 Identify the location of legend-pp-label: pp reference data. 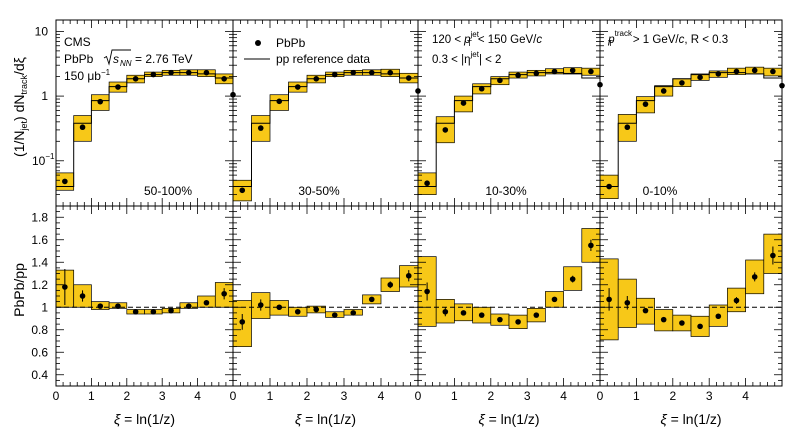
(323, 59).